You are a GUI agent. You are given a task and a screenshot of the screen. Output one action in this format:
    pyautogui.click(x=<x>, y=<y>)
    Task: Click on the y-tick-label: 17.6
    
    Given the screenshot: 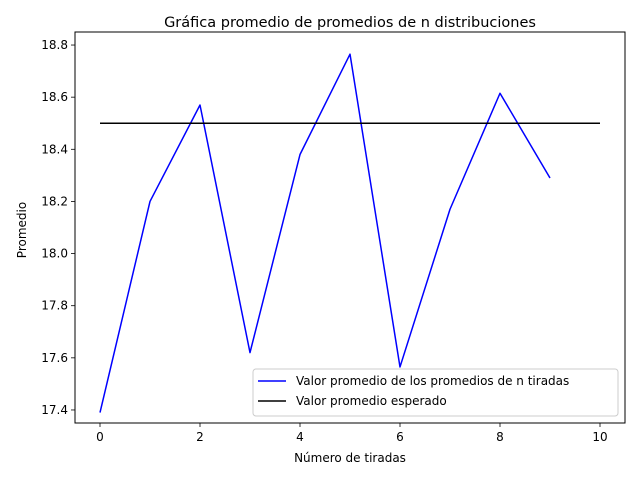 What is the action you would take?
    pyautogui.click(x=54, y=358)
    